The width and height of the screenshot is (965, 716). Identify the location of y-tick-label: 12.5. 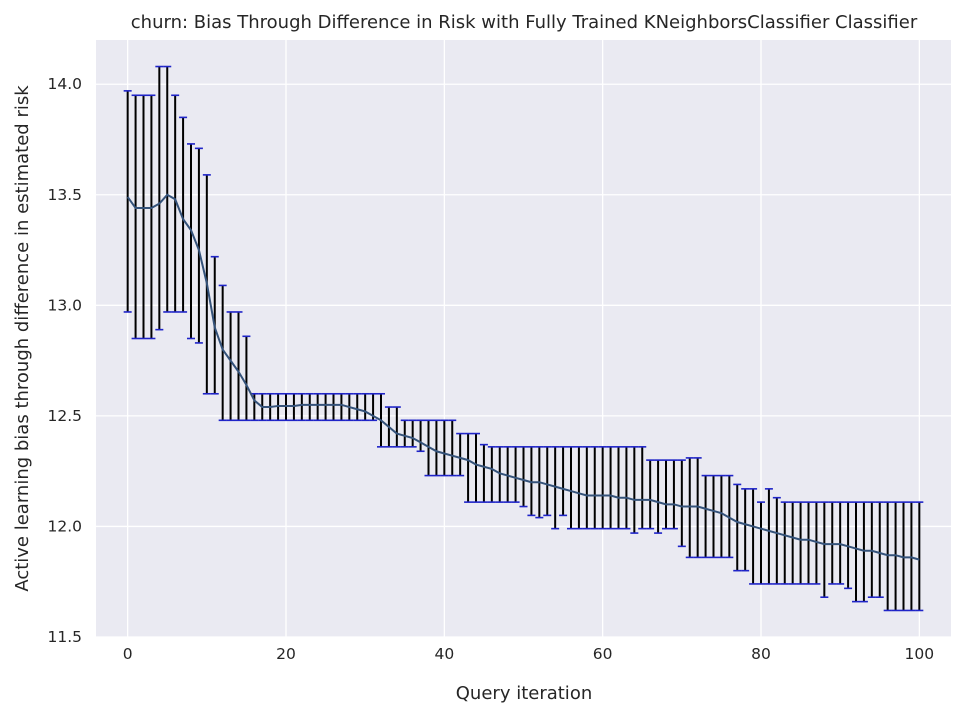
(64, 416).